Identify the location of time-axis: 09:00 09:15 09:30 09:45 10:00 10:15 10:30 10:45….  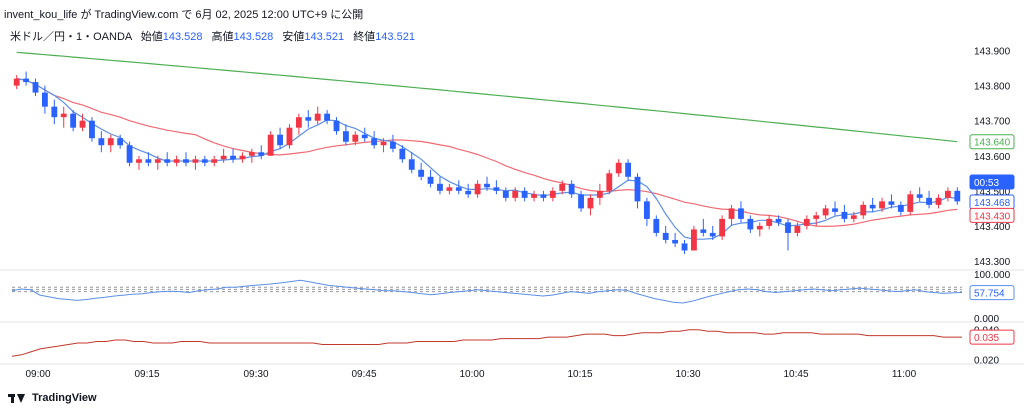
(470, 374).